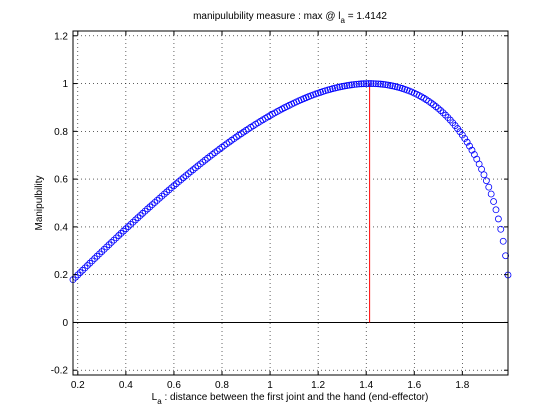 The image size is (560, 420). Describe the element at coordinates (65, 84) in the screenshot. I see `y-tick-label: 1` at that location.